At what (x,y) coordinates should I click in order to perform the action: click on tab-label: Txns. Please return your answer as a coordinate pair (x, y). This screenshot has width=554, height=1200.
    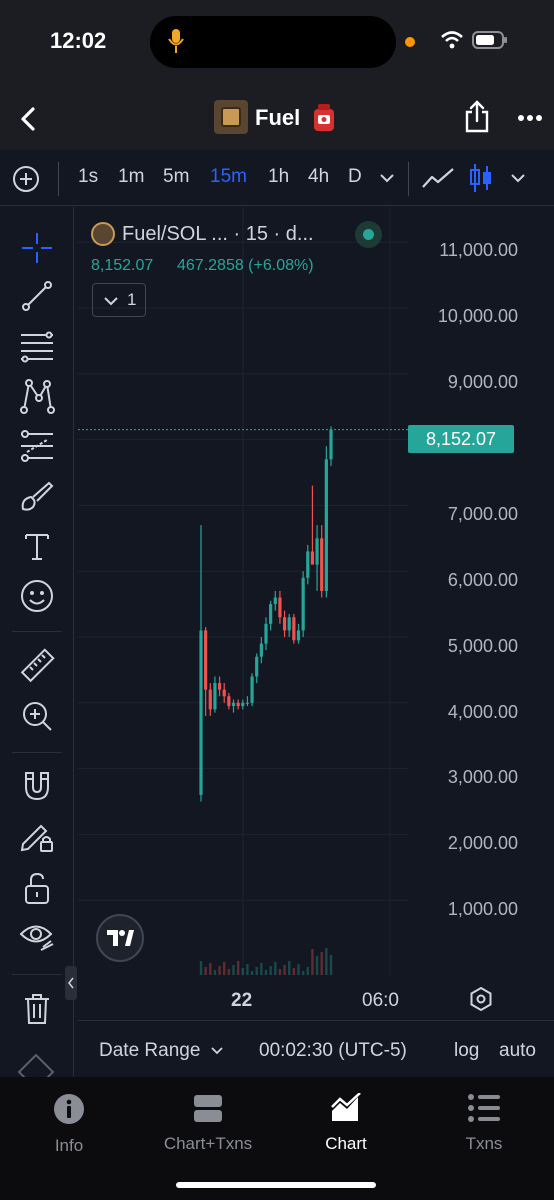
    Looking at the image, I should click on (484, 1143).